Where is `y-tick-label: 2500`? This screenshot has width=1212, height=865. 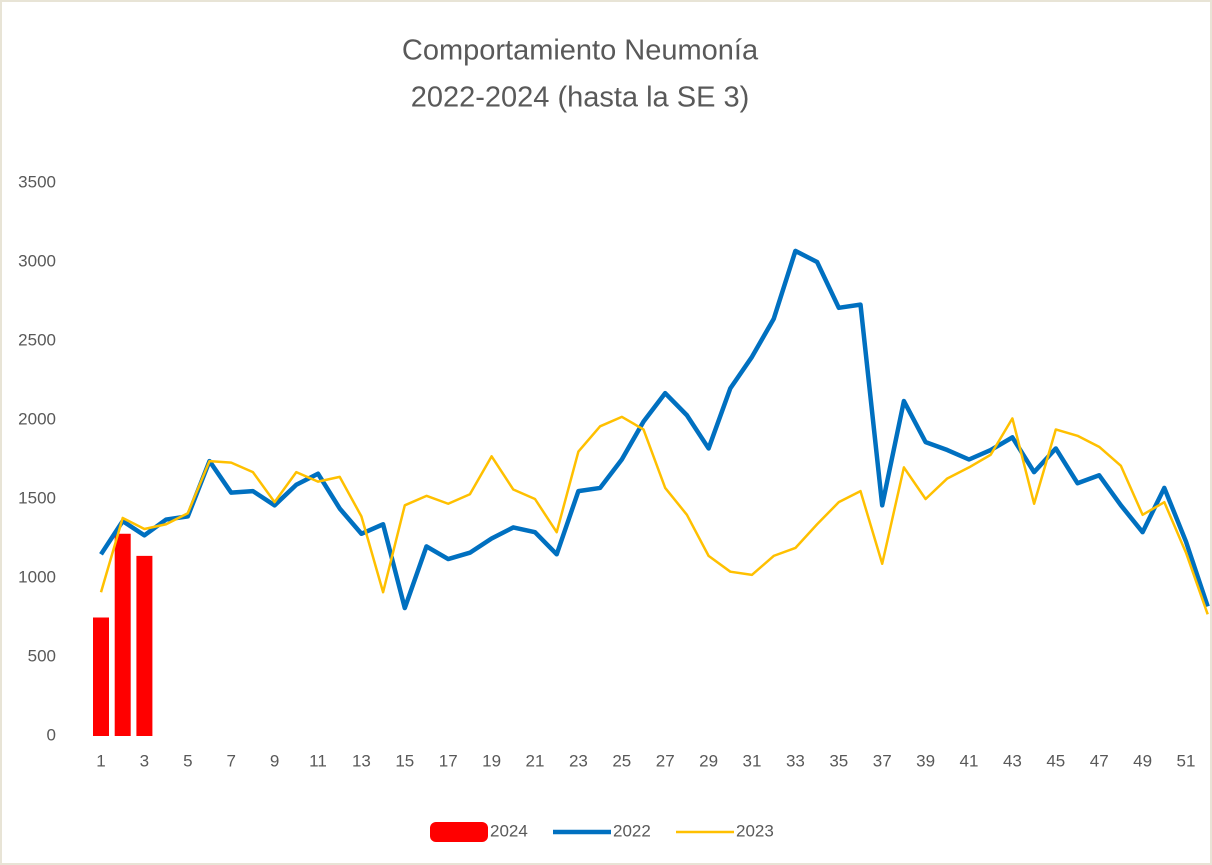
y-tick-label: 2500 is located at coordinates (37, 339).